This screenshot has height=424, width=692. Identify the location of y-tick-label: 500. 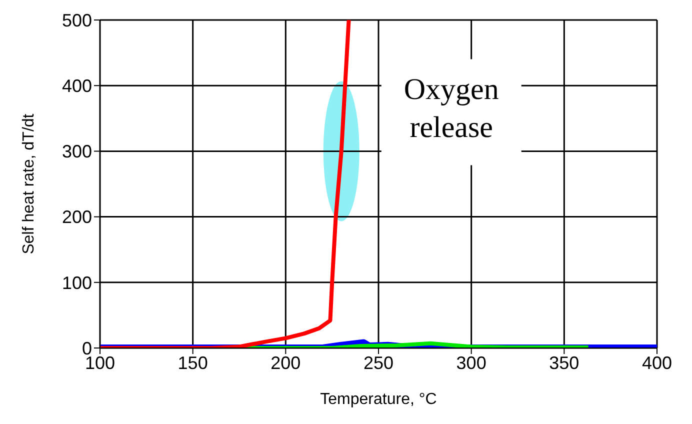
(77, 20).